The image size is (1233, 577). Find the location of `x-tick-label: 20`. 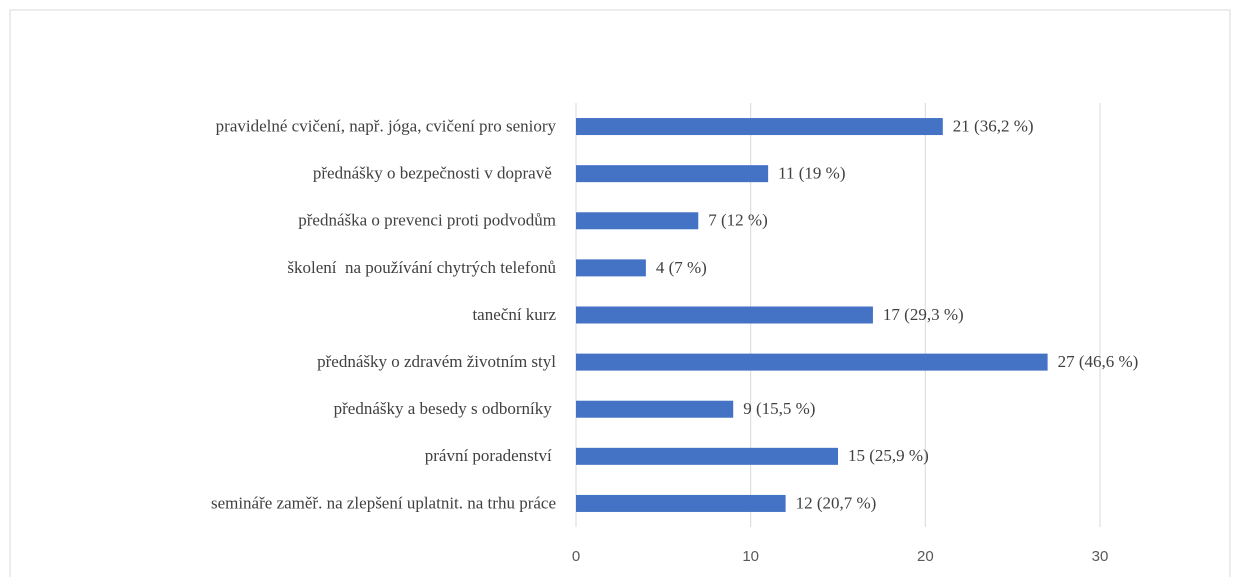

x-tick-label: 20 is located at coordinates (925, 556).